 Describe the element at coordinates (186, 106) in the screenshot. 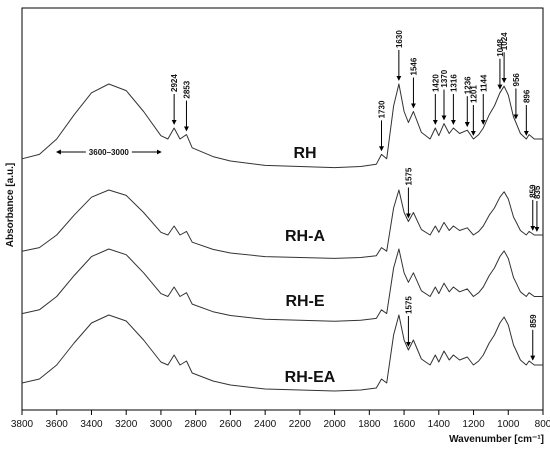

I see `peak-annotation-rh-2853: 2853` at that location.